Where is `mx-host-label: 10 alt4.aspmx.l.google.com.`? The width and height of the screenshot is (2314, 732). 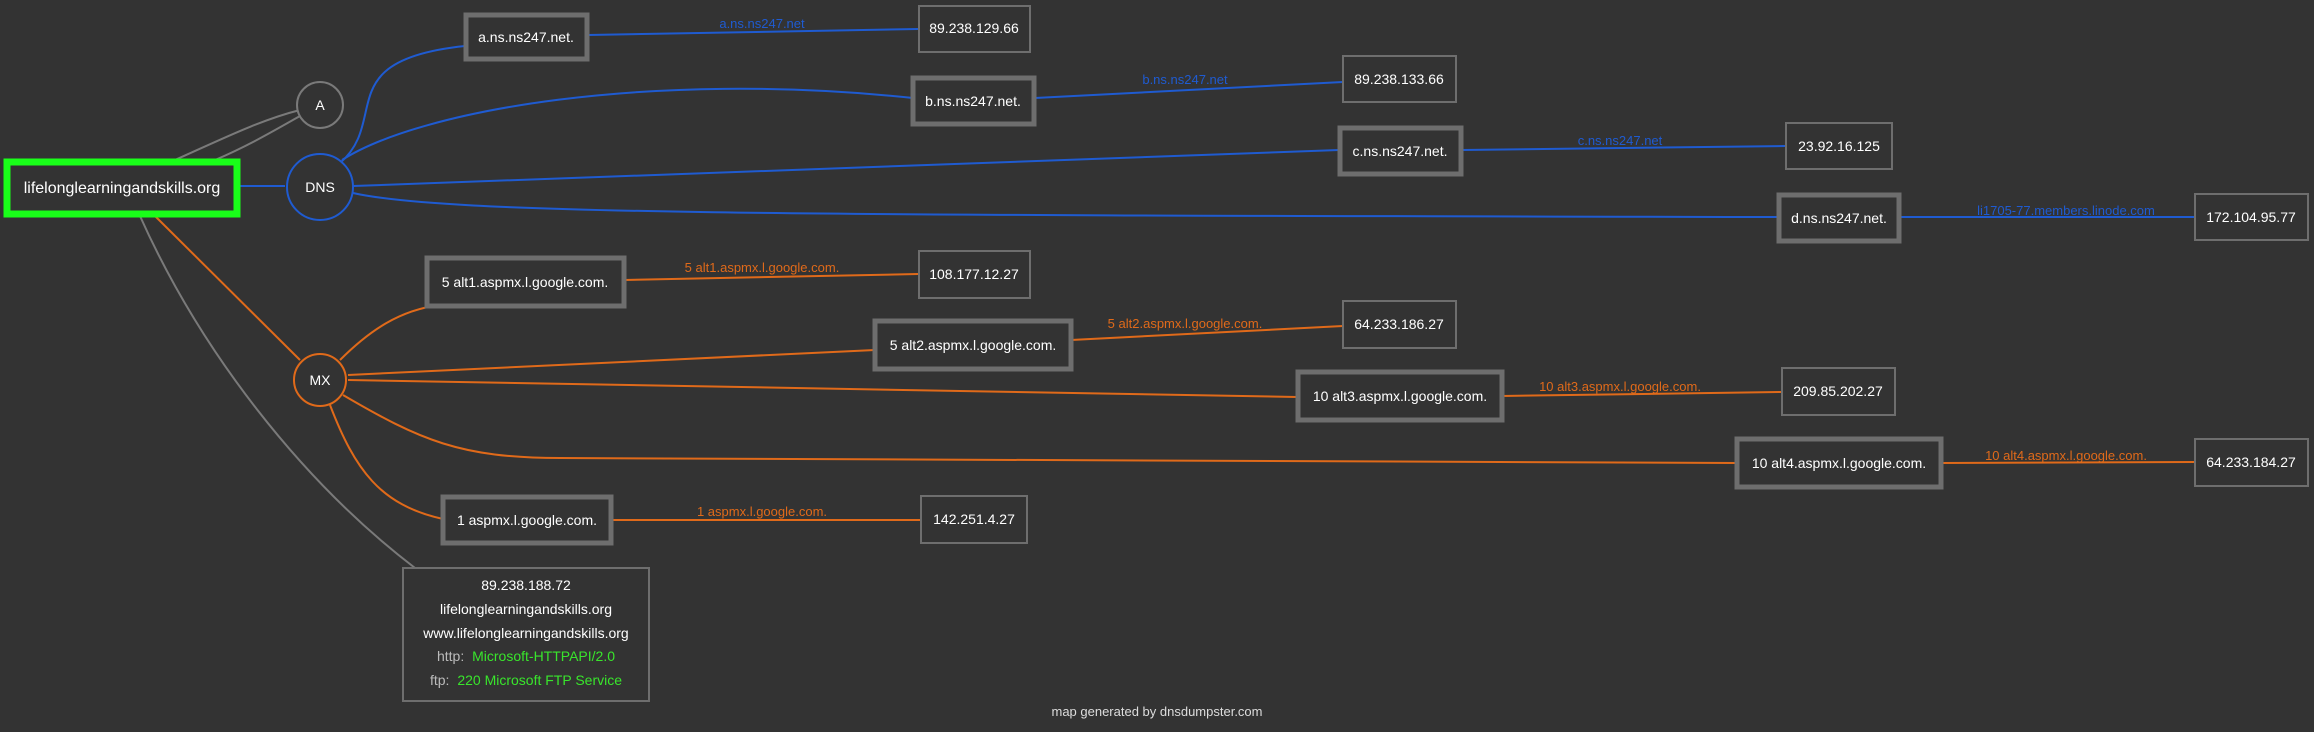 mx-host-label: 10 alt4.aspmx.l.google.com. is located at coordinates (1839, 463).